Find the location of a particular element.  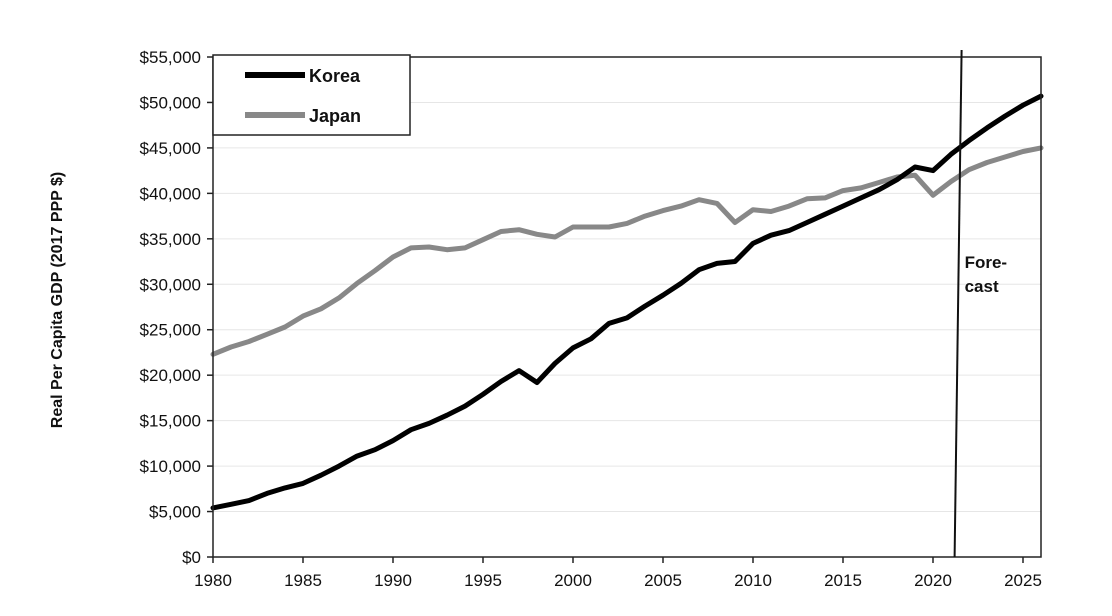

x-tick-label: 1985 is located at coordinates (303, 580).